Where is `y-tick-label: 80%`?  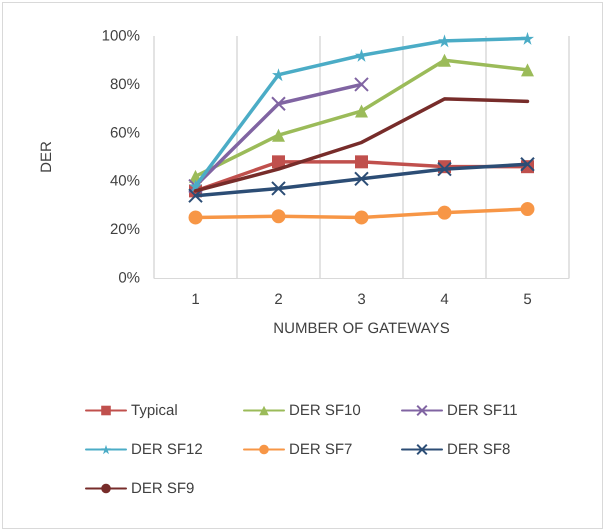 y-tick-label: 80% is located at coordinates (125, 84).